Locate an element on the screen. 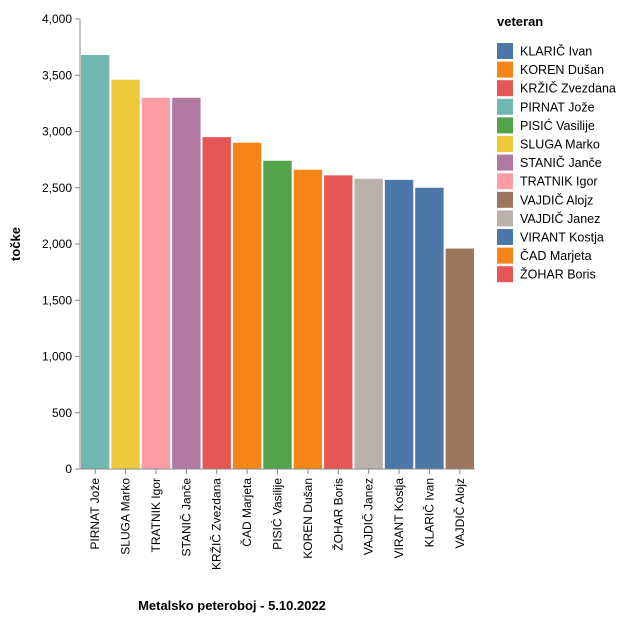 The height and width of the screenshot is (623, 638). y-tick-label: 2,500 is located at coordinates (57, 188).